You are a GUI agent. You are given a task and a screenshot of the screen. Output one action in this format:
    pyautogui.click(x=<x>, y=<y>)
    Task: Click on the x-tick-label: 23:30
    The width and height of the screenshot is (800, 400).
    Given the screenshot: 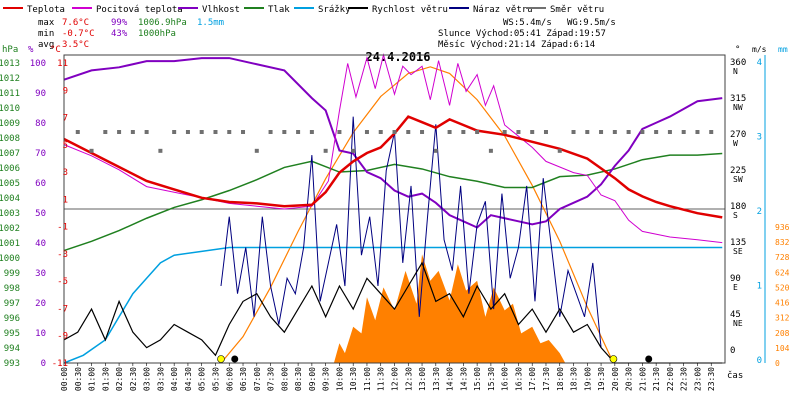 What is the action you would take?
    pyautogui.click(x=711, y=379)
    